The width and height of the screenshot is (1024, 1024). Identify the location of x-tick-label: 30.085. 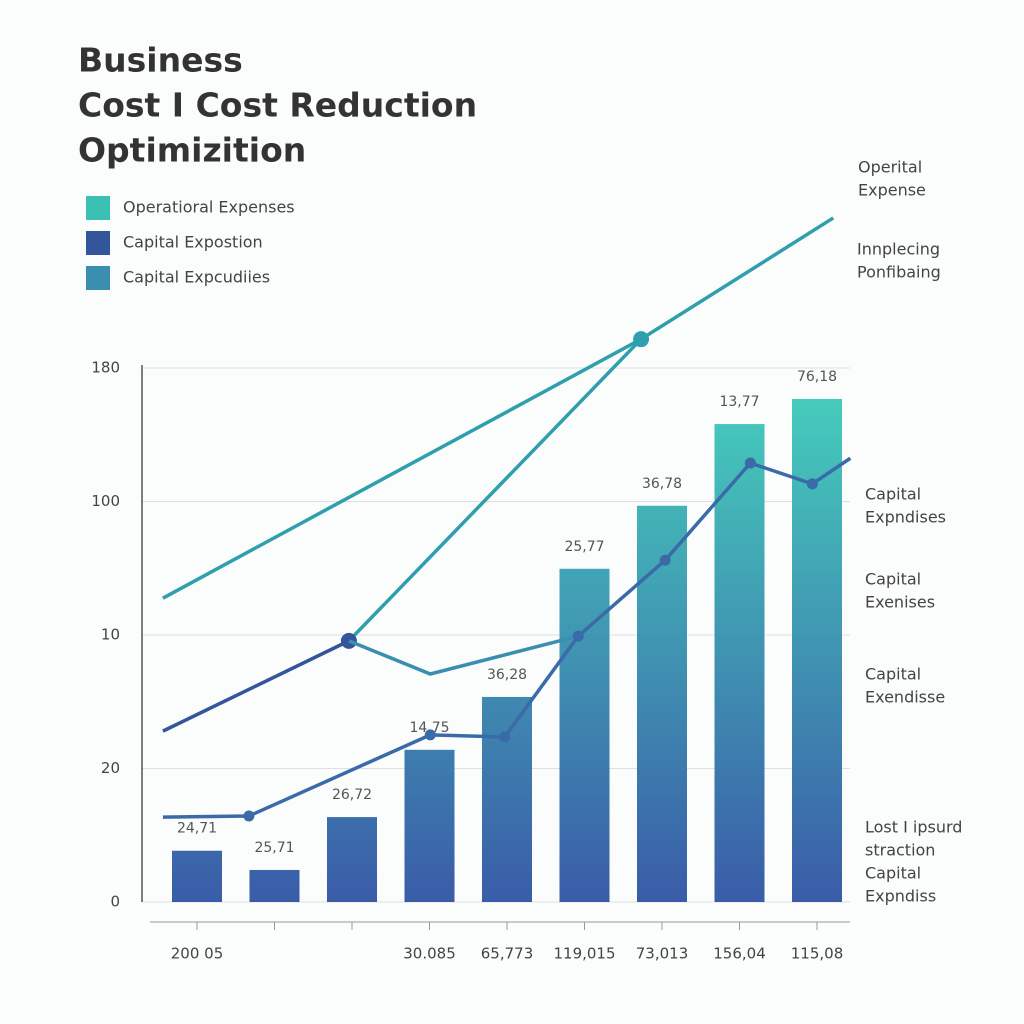
(429, 954).